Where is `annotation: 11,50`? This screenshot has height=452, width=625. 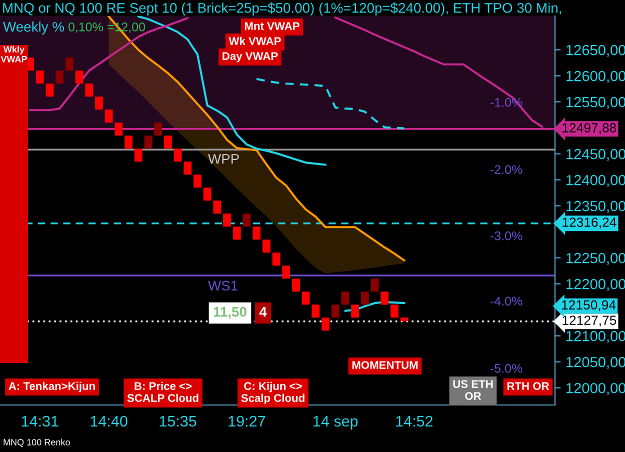 annotation: 11,50 is located at coordinates (230, 312).